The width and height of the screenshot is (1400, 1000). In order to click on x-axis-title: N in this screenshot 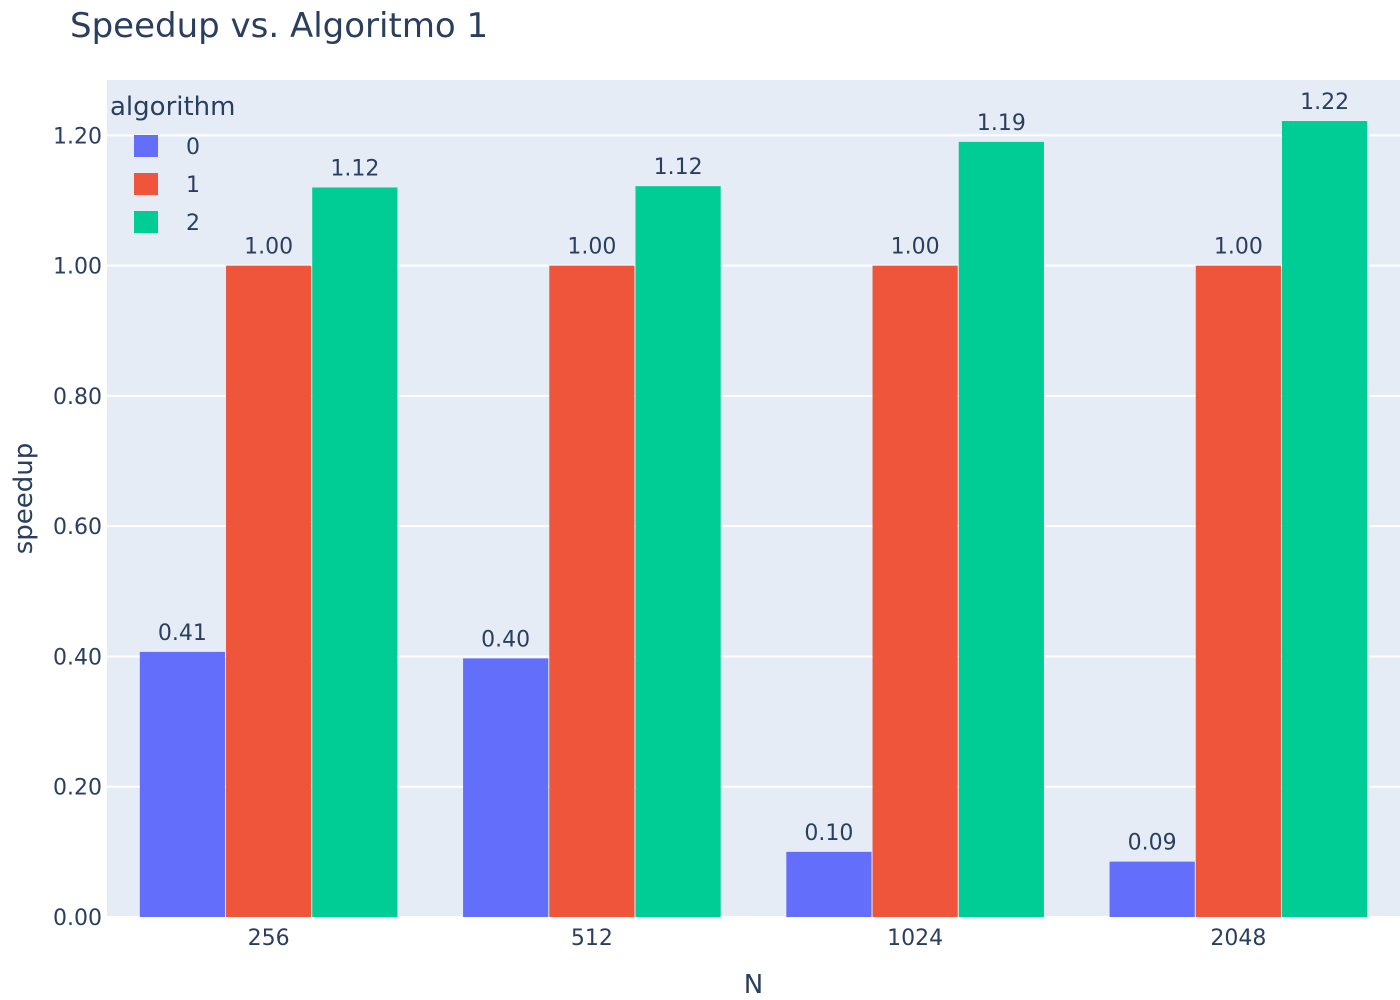, I will do `click(753, 985)`.